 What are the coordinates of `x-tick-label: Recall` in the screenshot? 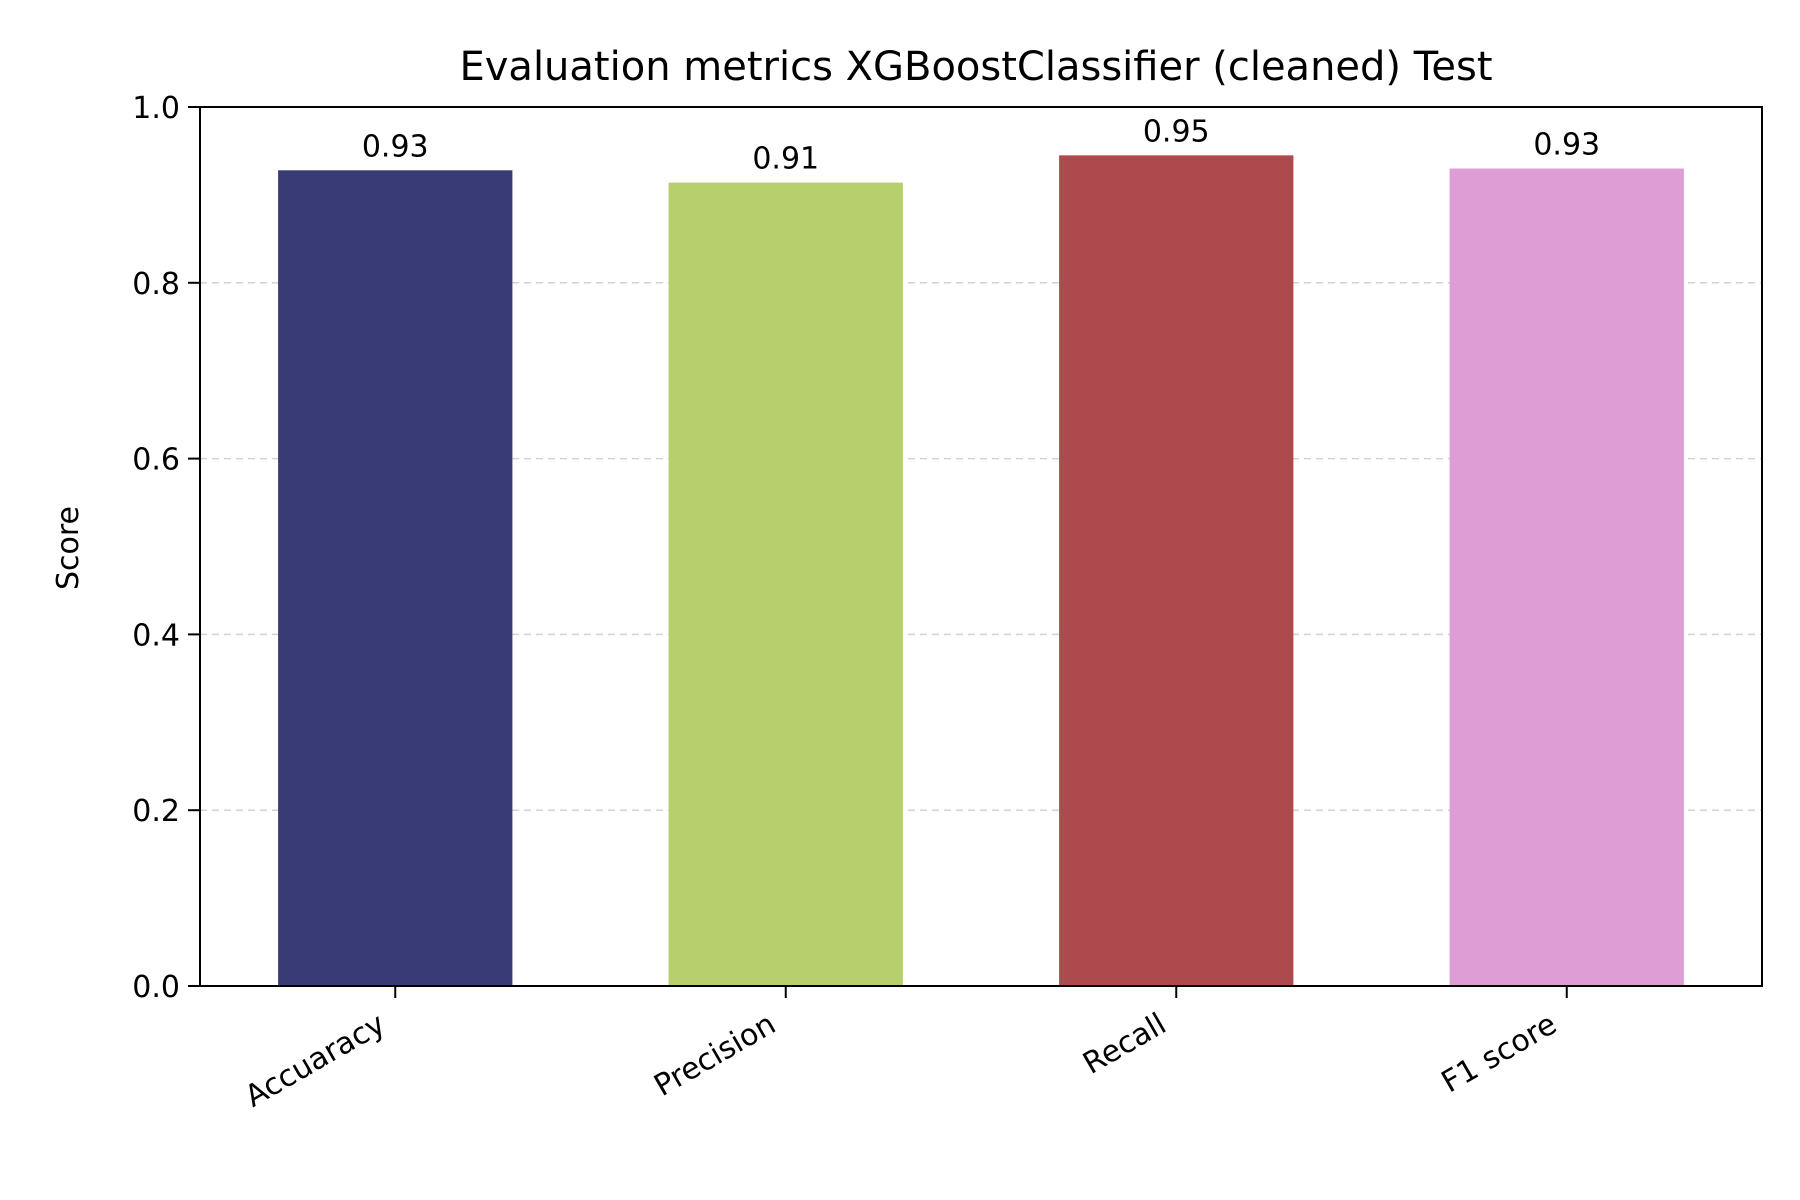 It's located at (1124, 1044).